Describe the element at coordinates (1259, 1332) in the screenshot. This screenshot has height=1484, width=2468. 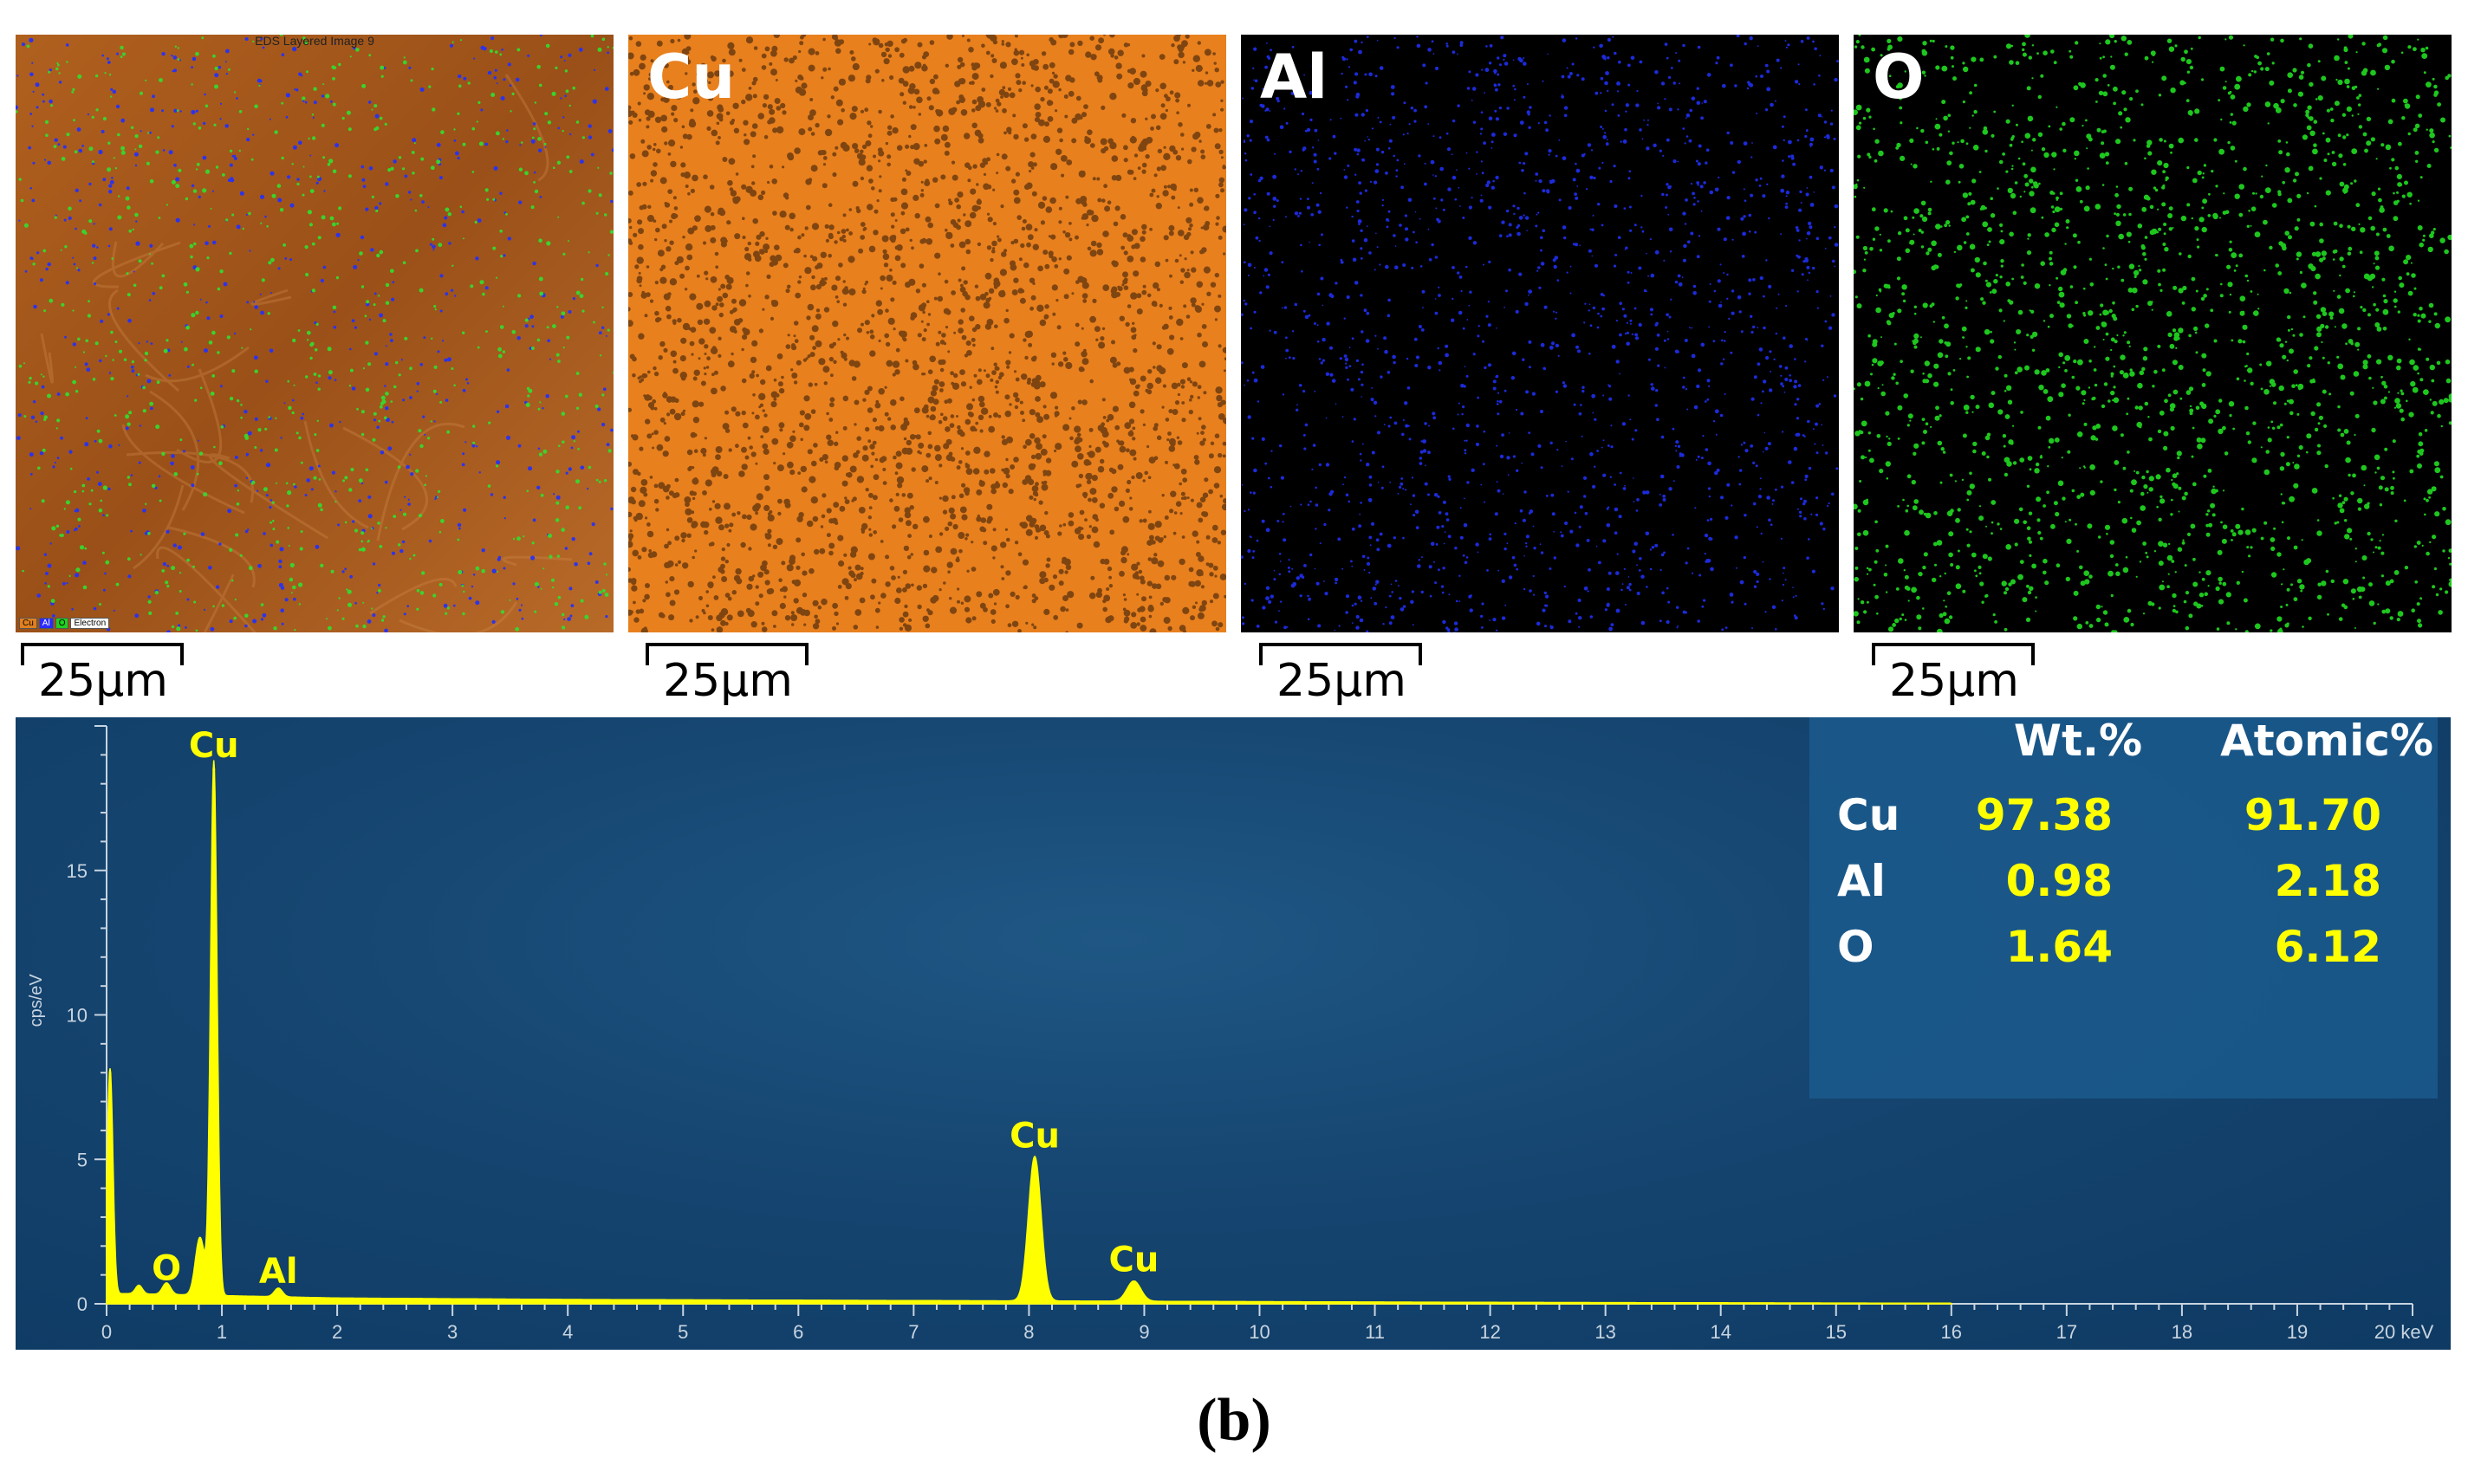
I see `x-tick-label: 10` at that location.